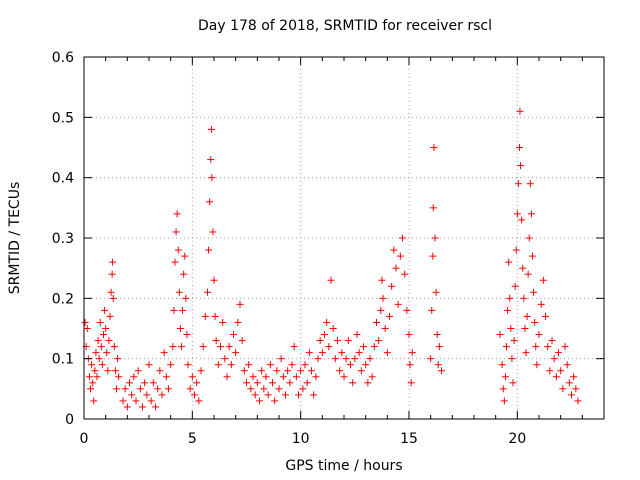 Image resolution: width=640 pixels, height=480 pixels. Describe the element at coordinates (192, 439) in the screenshot. I see `x-tick-label: 5` at that location.